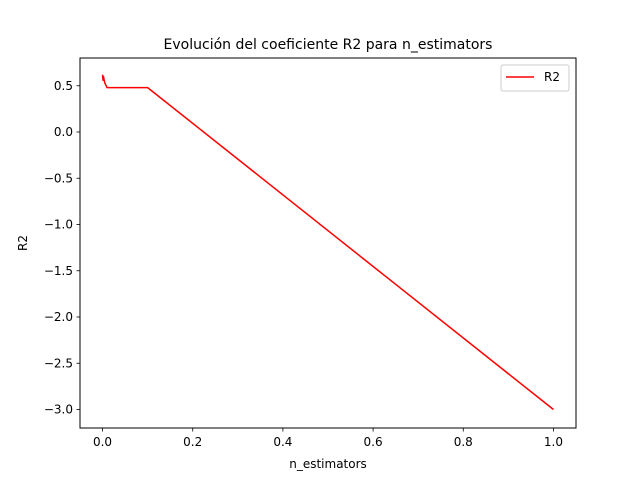 Image resolution: width=640 pixels, height=480 pixels. Describe the element at coordinates (63, 86) in the screenshot. I see `y-tick-label: 0.5` at that location.